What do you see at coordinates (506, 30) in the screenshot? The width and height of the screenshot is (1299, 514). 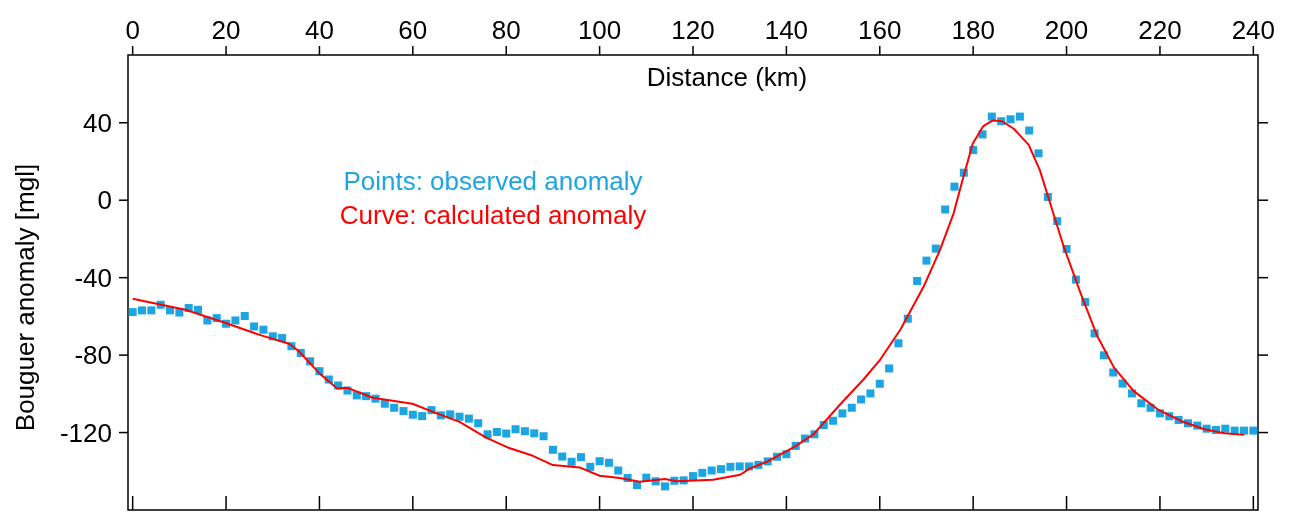 I see `x-tick-label: 80` at bounding box center [506, 30].